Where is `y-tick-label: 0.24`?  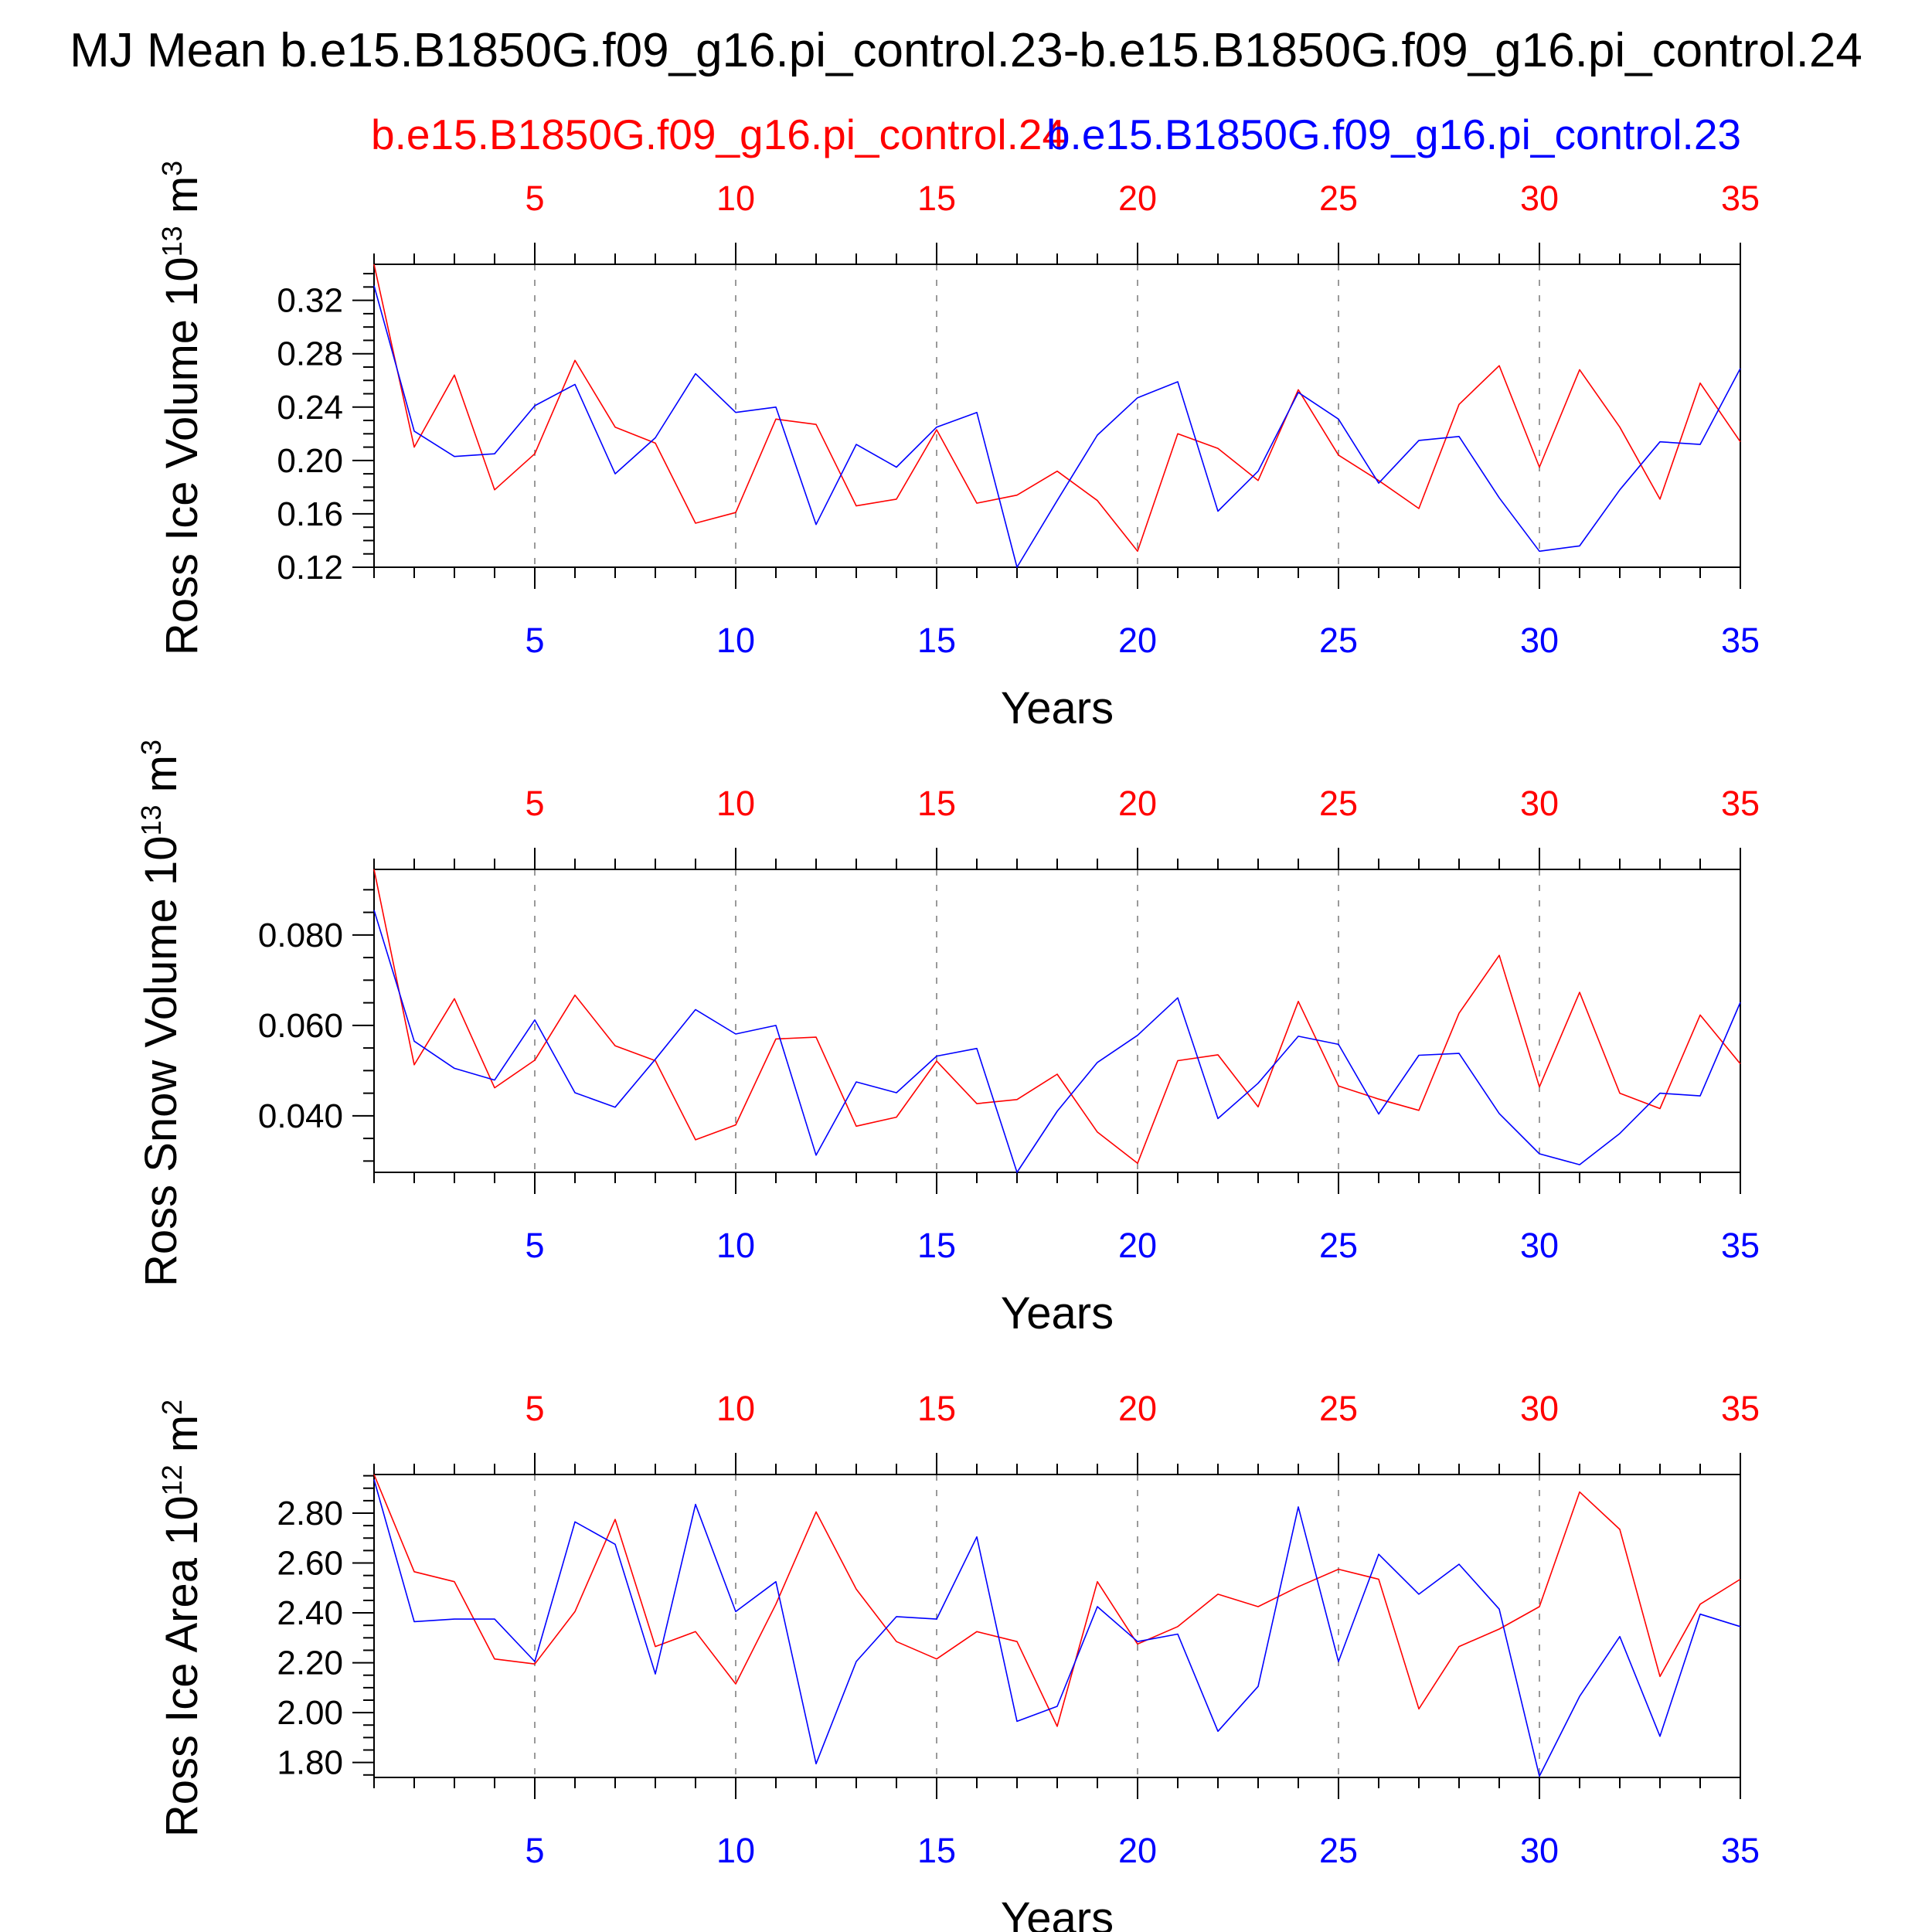 y-tick-label: 0.24 is located at coordinates (310, 408).